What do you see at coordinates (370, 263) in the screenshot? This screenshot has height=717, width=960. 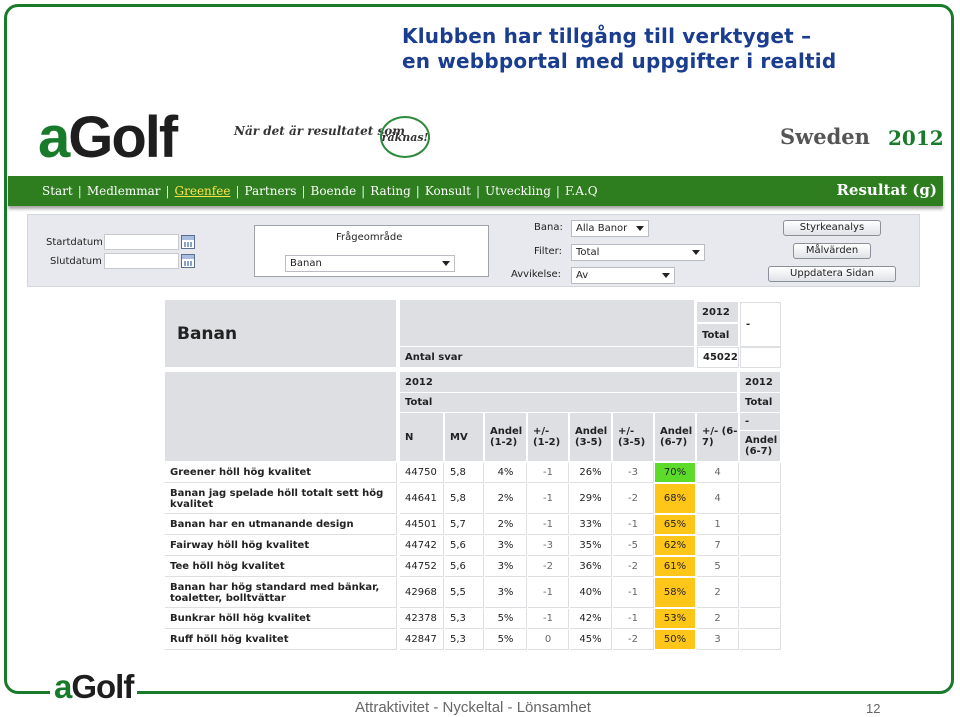 I see `fragoomrade-select: Banan` at bounding box center [370, 263].